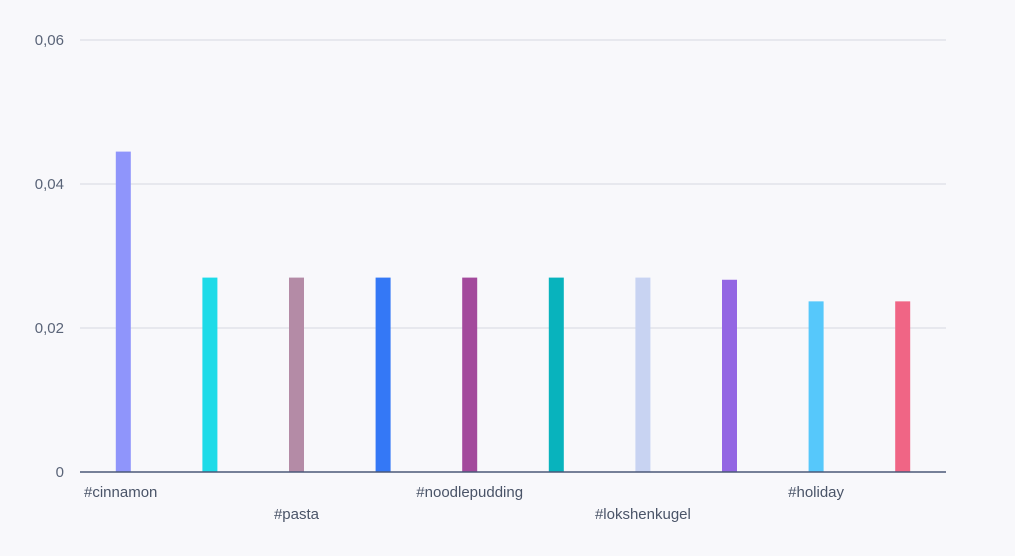 The image size is (1015, 556). What do you see at coordinates (60, 472) in the screenshot?
I see `y-tick-label: 0` at bounding box center [60, 472].